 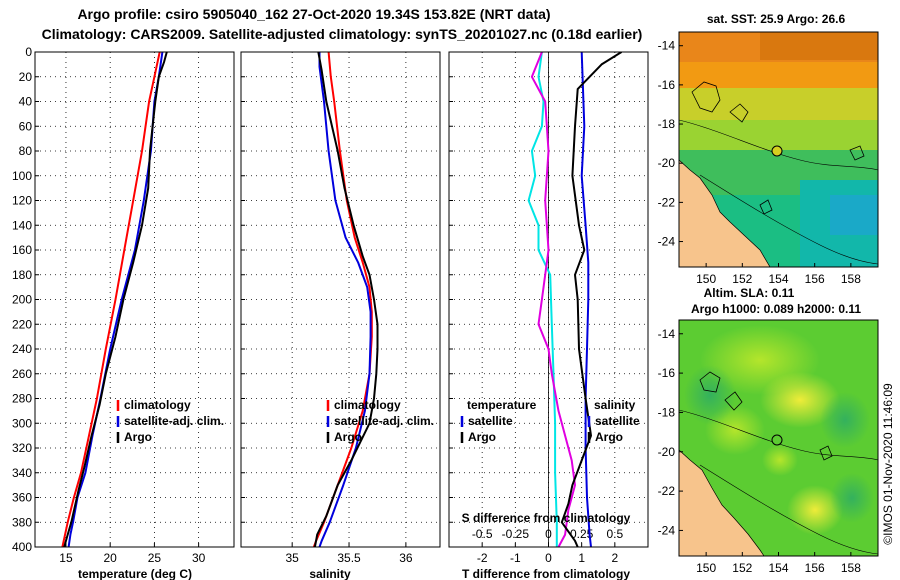 I want to click on x-tick-label: 0, so click(x=548, y=558).